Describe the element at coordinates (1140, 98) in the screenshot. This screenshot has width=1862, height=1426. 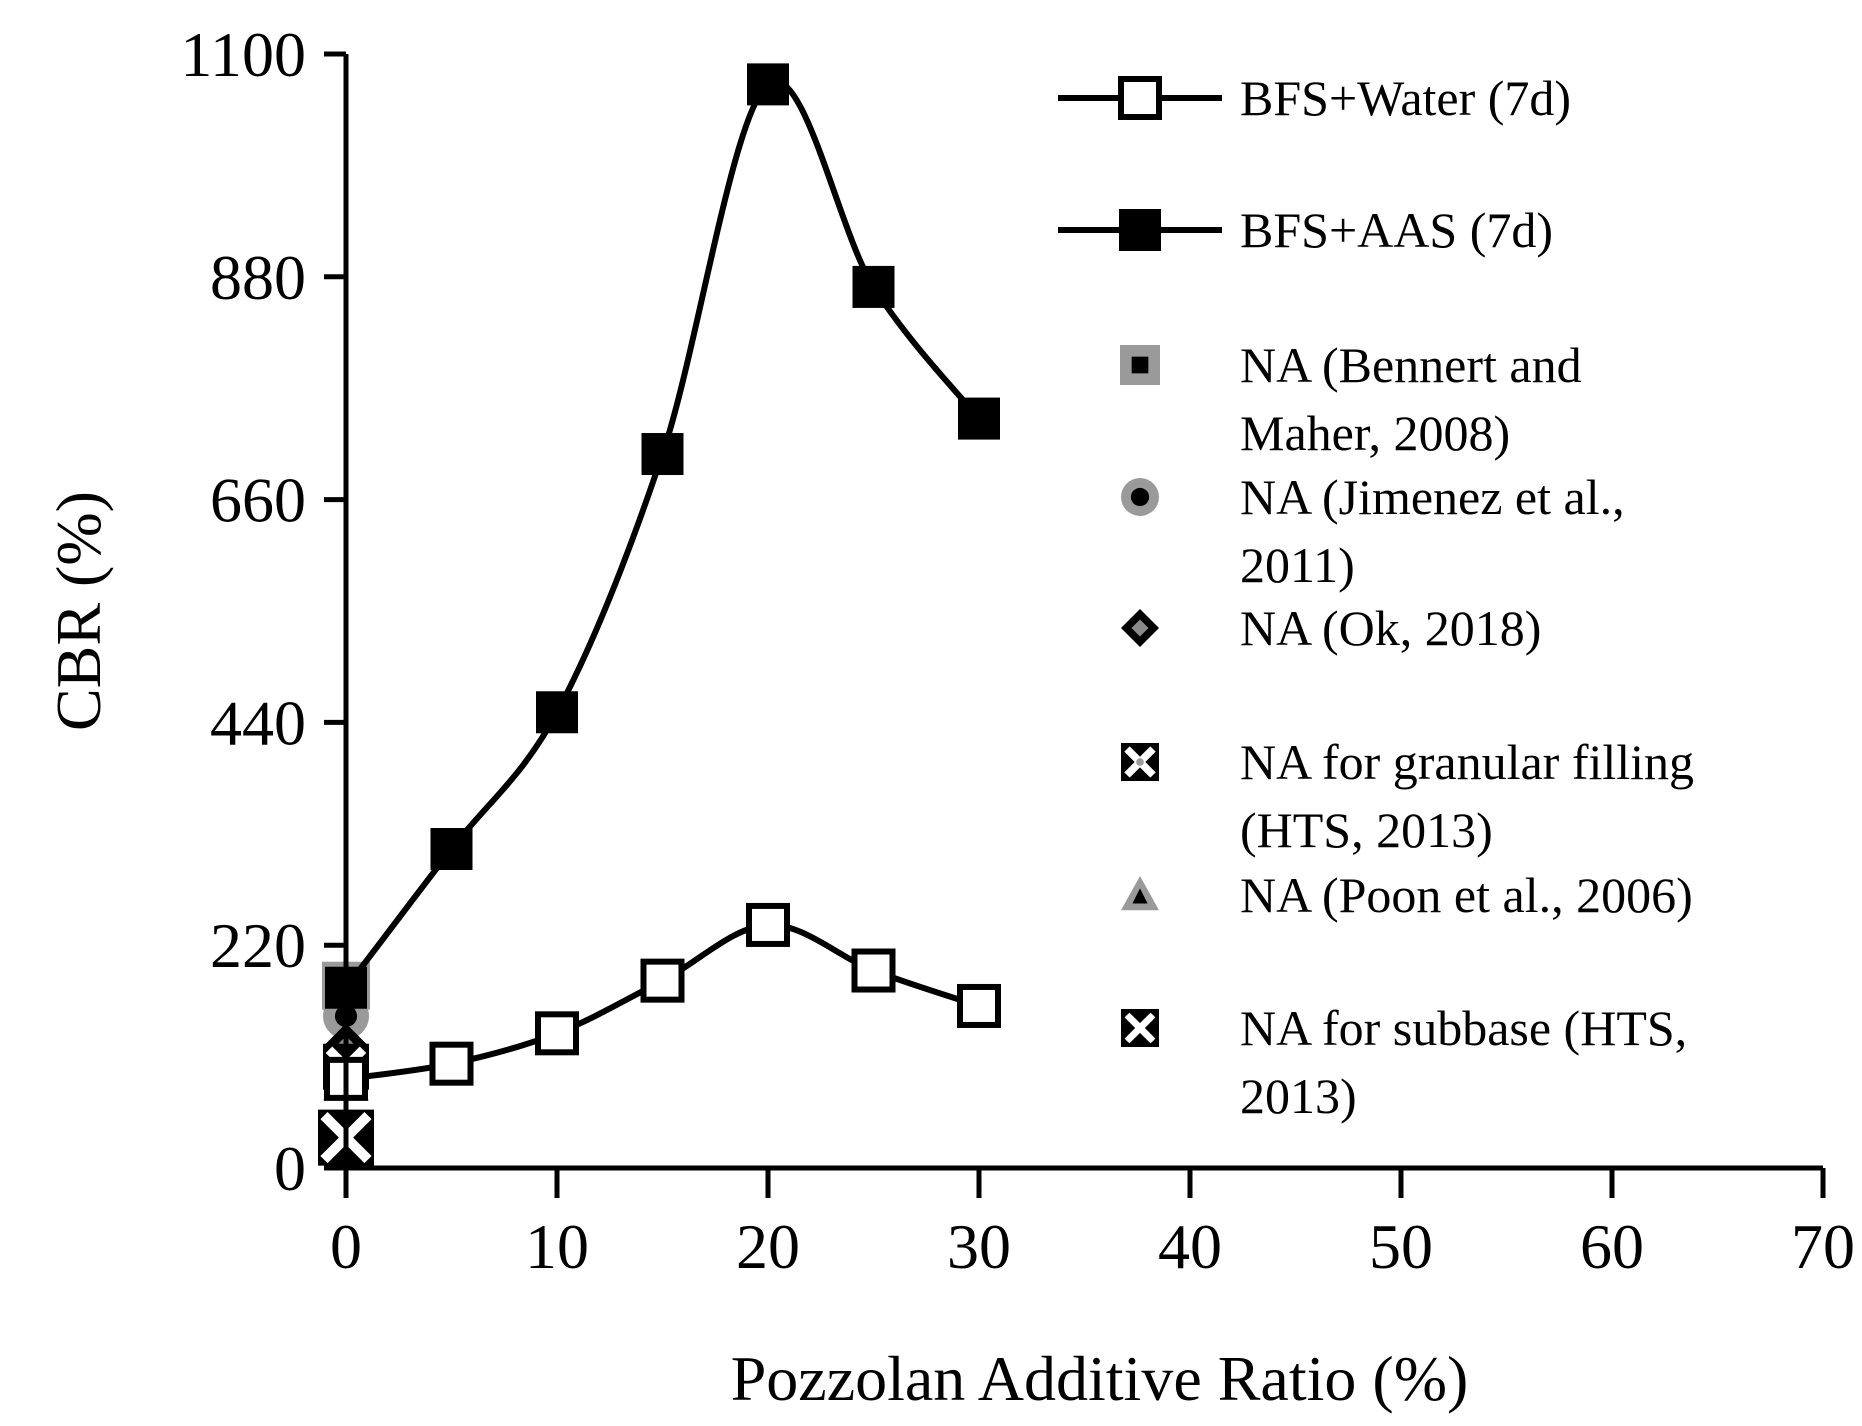
I see `legend-marker-square-open` at that location.